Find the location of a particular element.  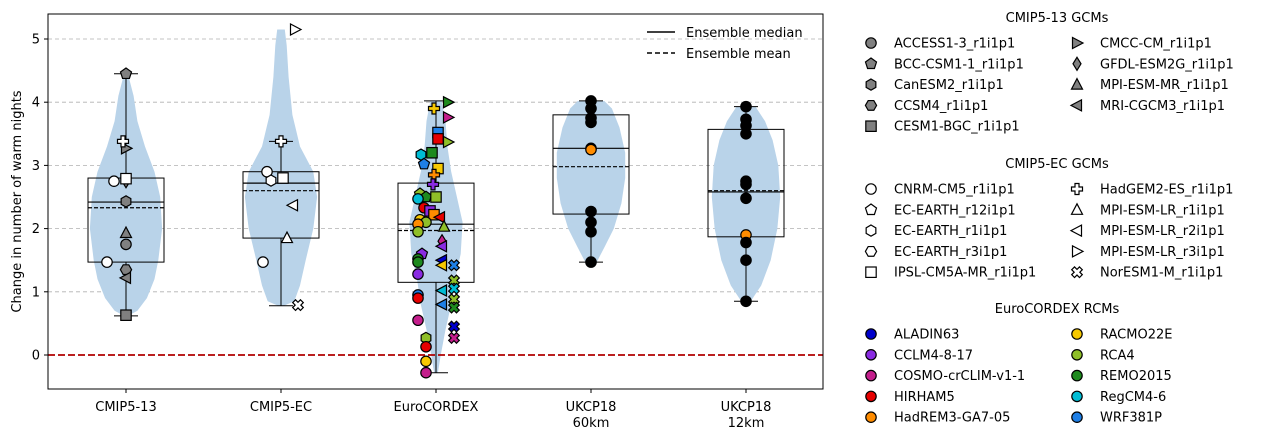

legend-item: EC-EARTH_r12i1p1 is located at coordinates (940, 210).